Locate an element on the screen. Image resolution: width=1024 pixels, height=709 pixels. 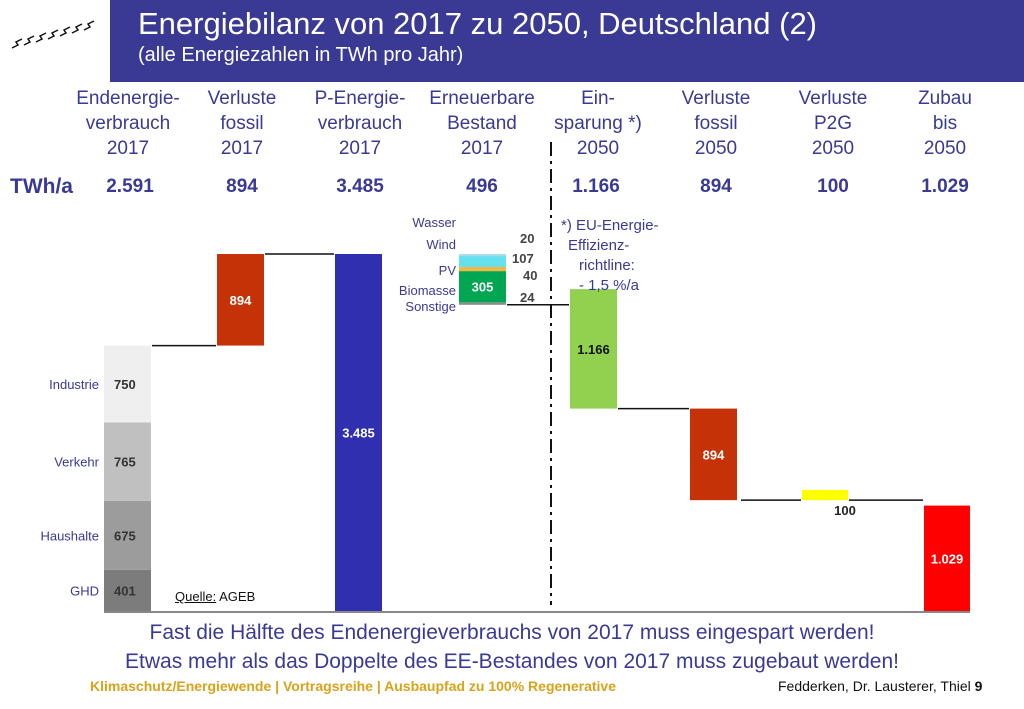
bar-verkehr is located at coordinates (127, 461).